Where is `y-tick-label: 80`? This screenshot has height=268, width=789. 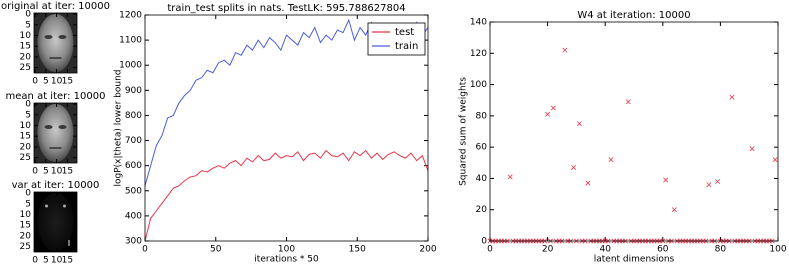
y-tick-label: 80 is located at coordinates (482, 116).